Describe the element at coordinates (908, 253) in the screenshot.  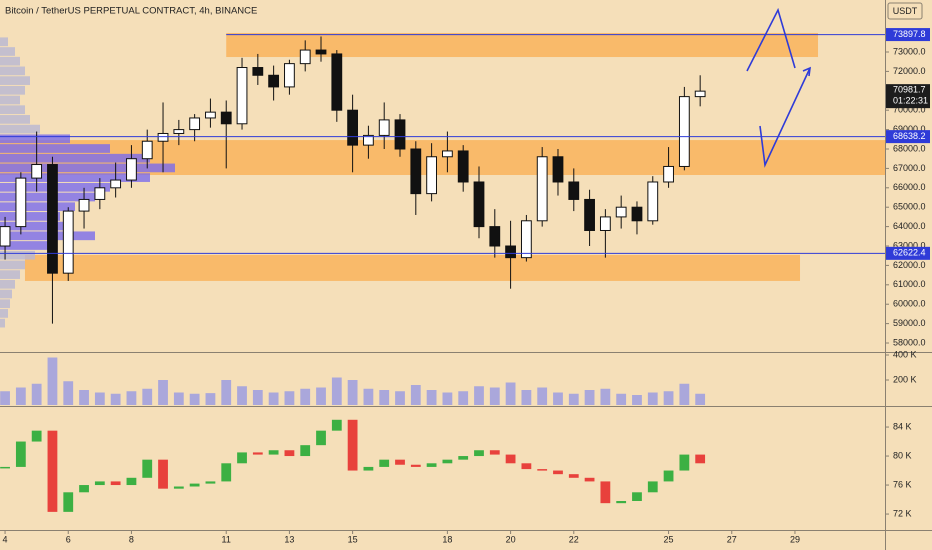
I see `level-label-box` at that location.